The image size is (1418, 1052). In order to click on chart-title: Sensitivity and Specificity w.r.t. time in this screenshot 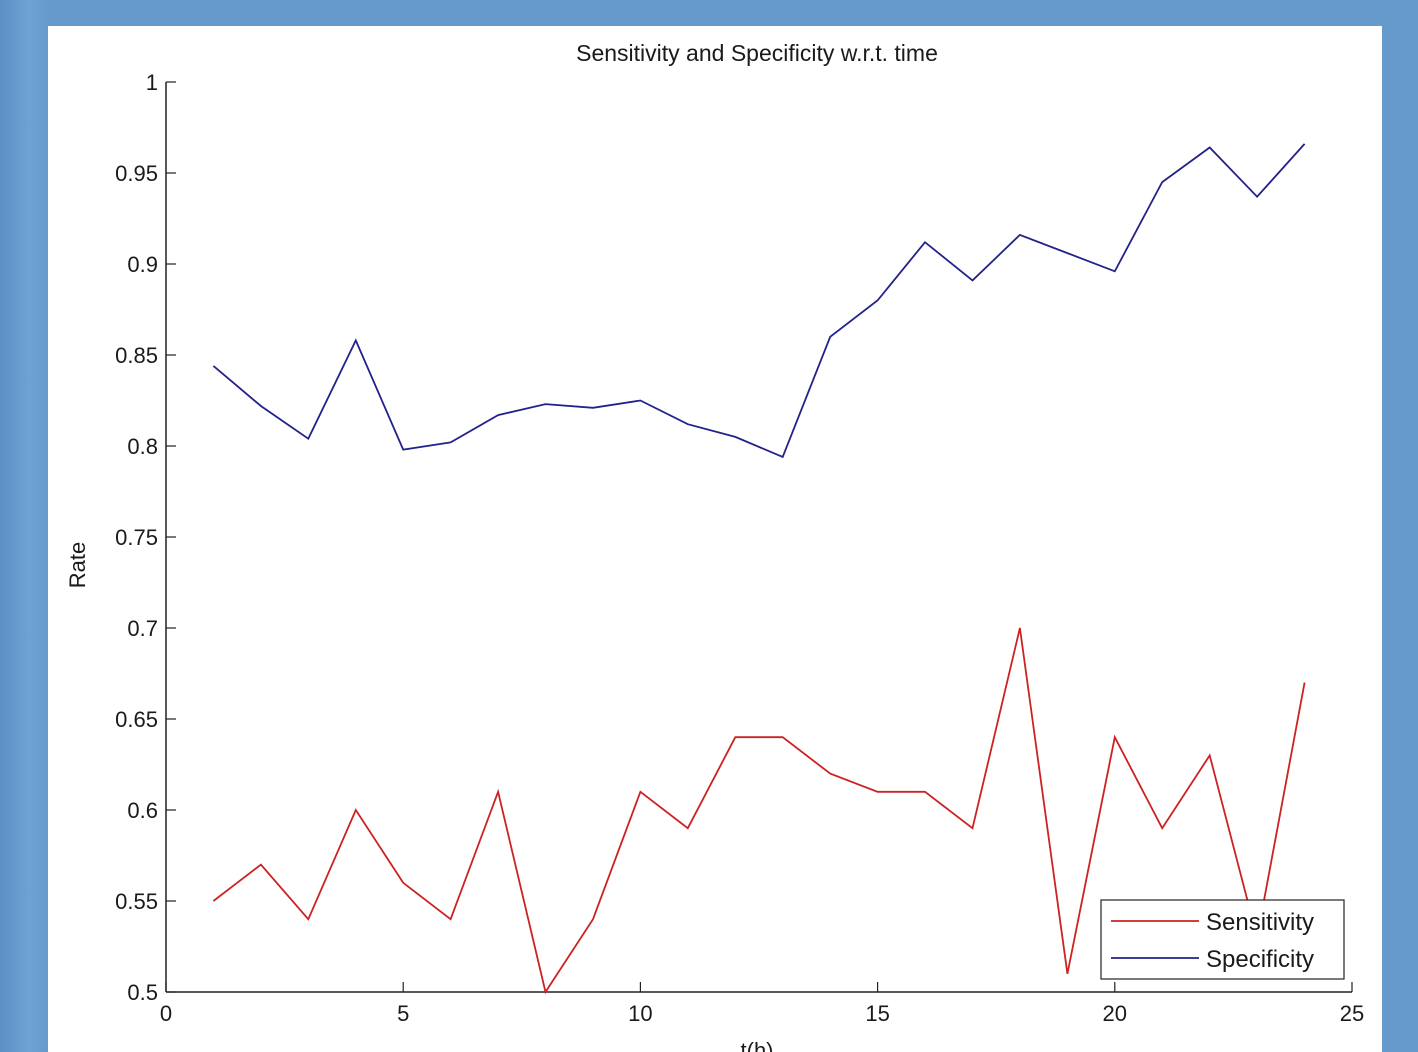, I will do `click(757, 53)`.